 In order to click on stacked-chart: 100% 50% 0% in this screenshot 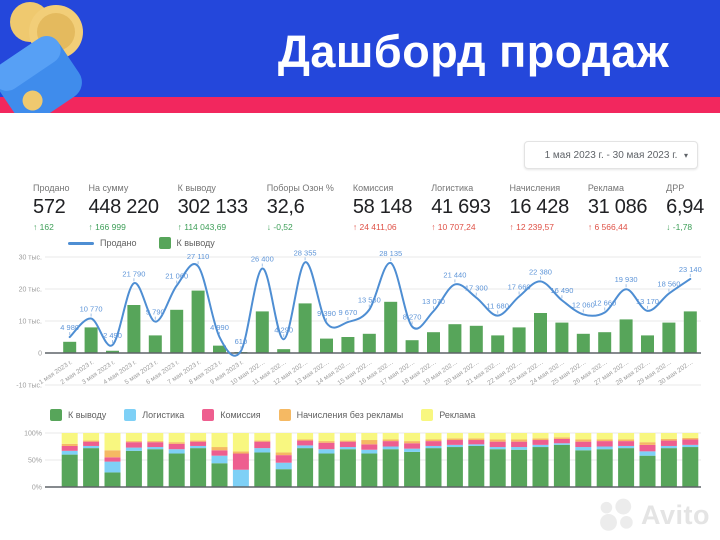, I will do `click(360, 462)`.